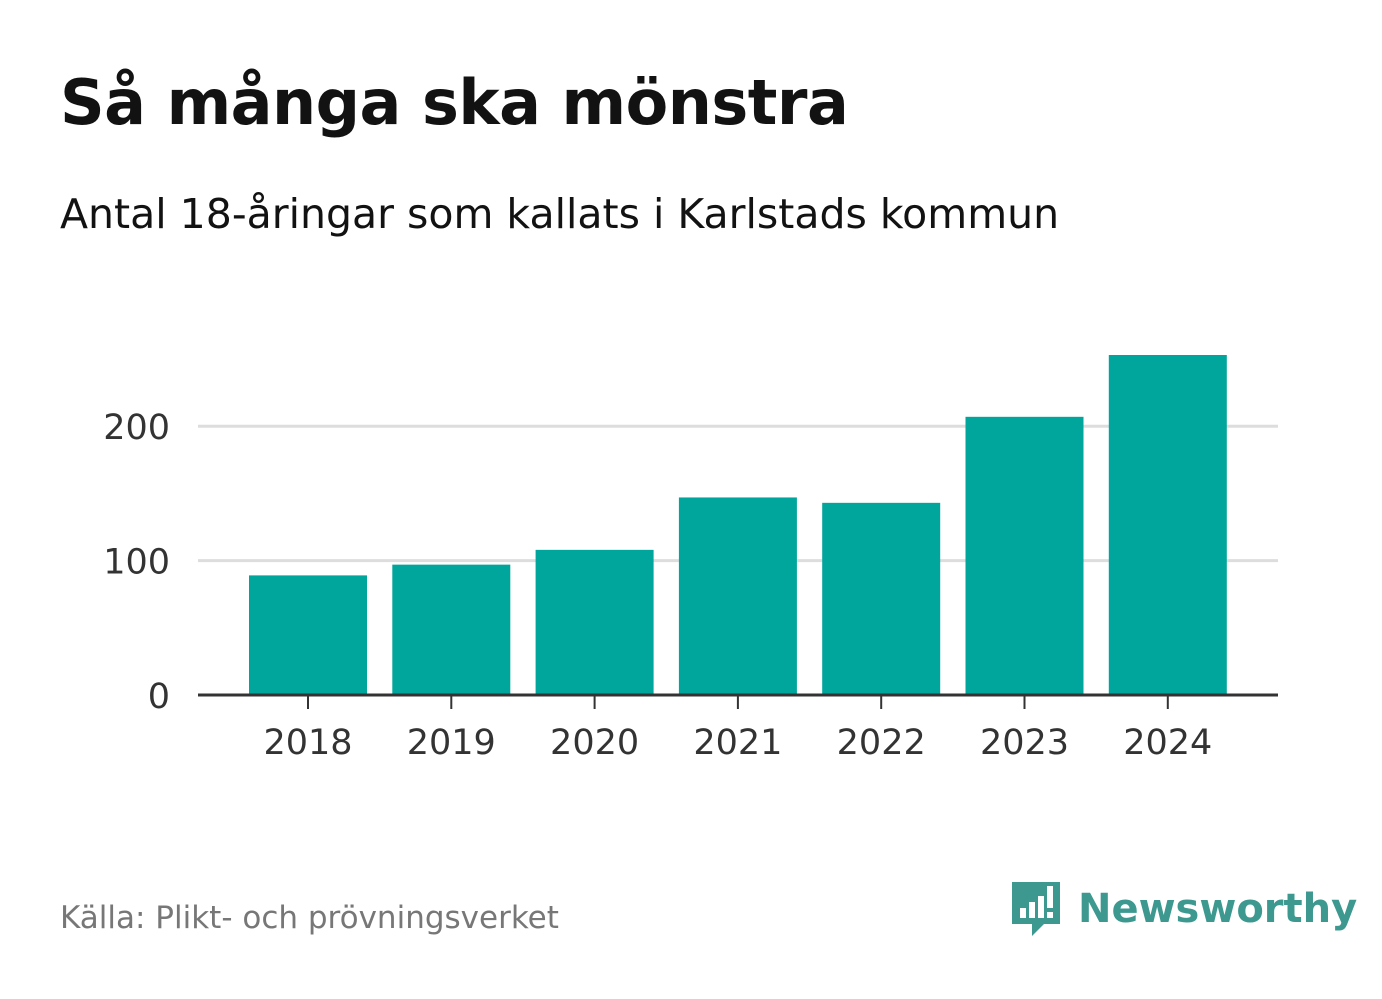  What do you see at coordinates (1167, 525) in the screenshot?
I see `bar-2024` at bounding box center [1167, 525].